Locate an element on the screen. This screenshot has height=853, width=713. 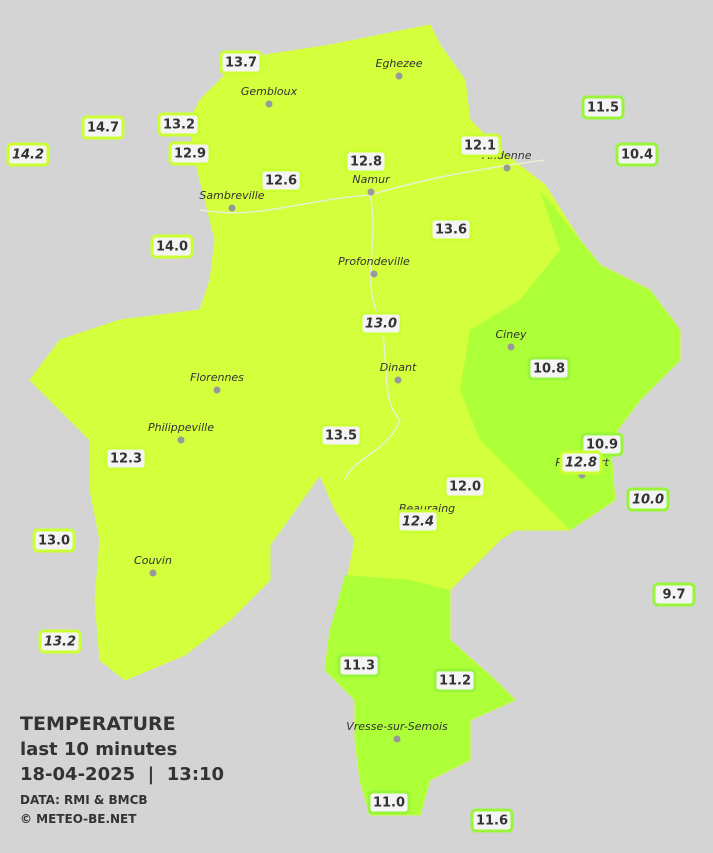
legend-subtitle: last 10 minutes is located at coordinates (98, 749).